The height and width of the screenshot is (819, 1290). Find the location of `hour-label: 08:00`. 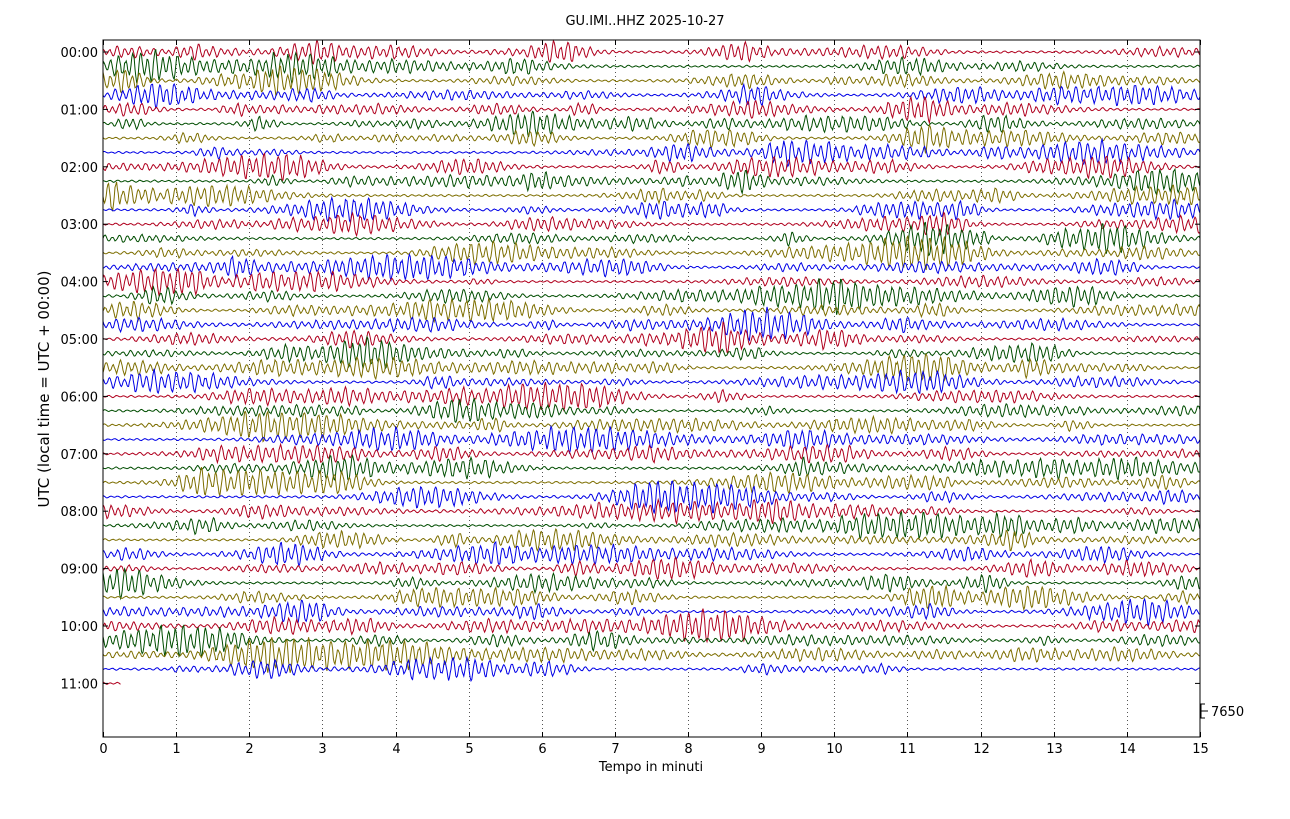

hour-label: 08:00 is located at coordinates (79, 512).